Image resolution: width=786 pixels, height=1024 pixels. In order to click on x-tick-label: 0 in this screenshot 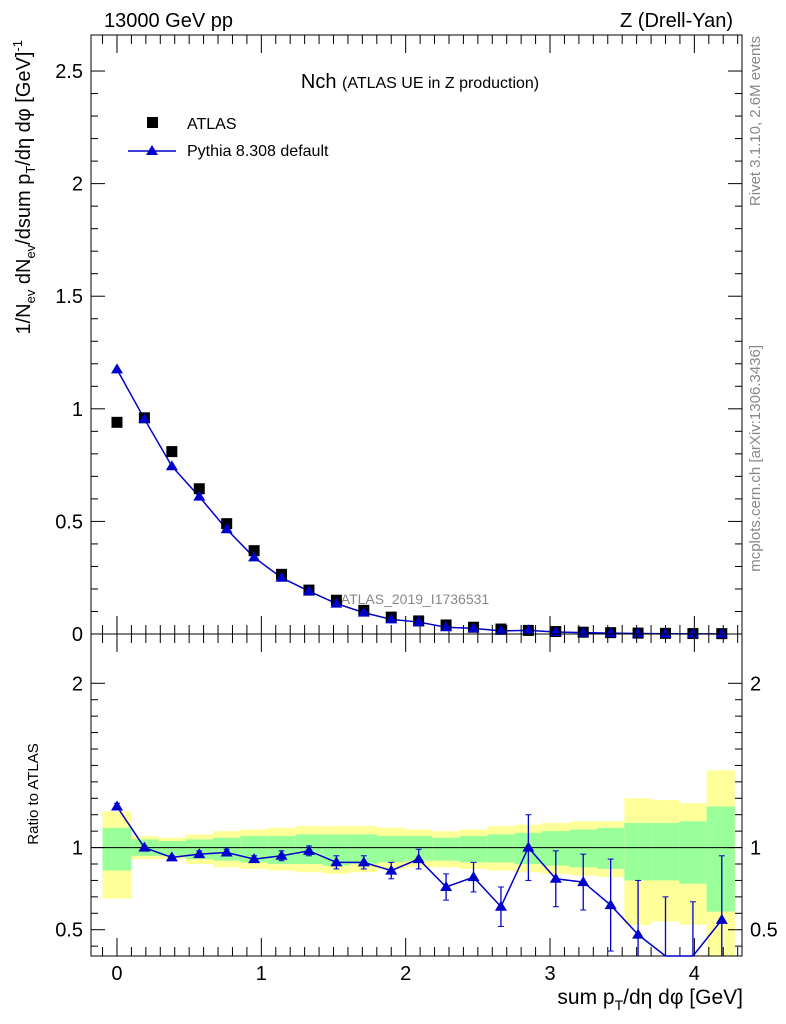, I will do `click(116, 974)`.